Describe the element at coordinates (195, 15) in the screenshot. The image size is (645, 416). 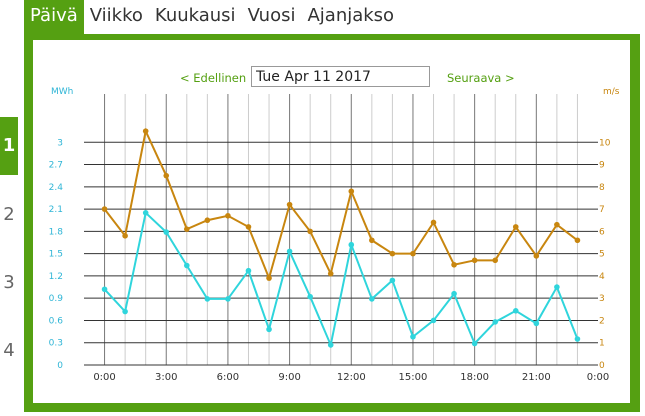
I see `tab-kuukausi: Kuukausi` at that location.